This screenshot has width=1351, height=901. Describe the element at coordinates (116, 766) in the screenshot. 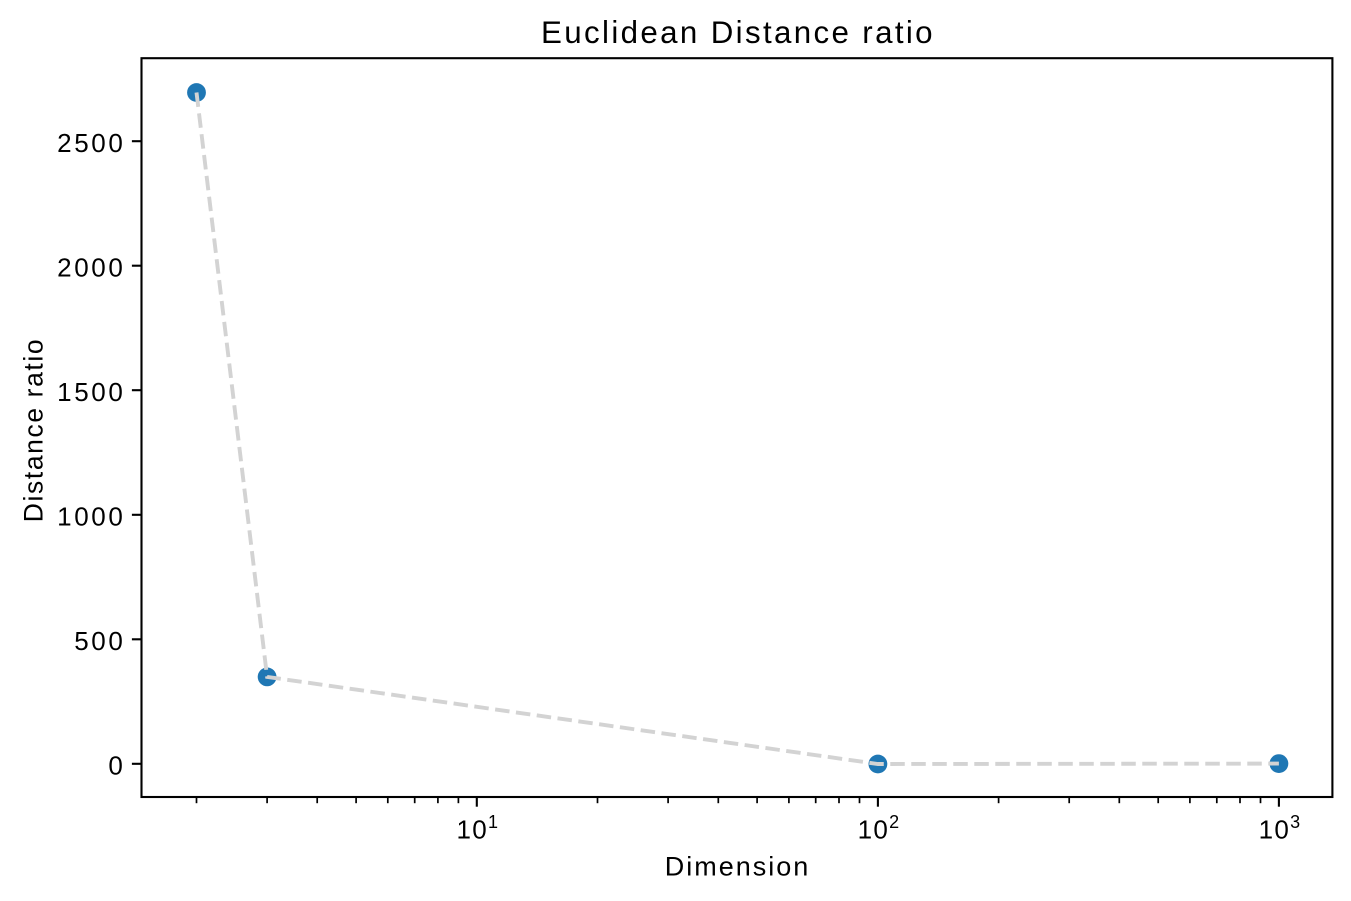

I see `svg-text: 0` at that location.